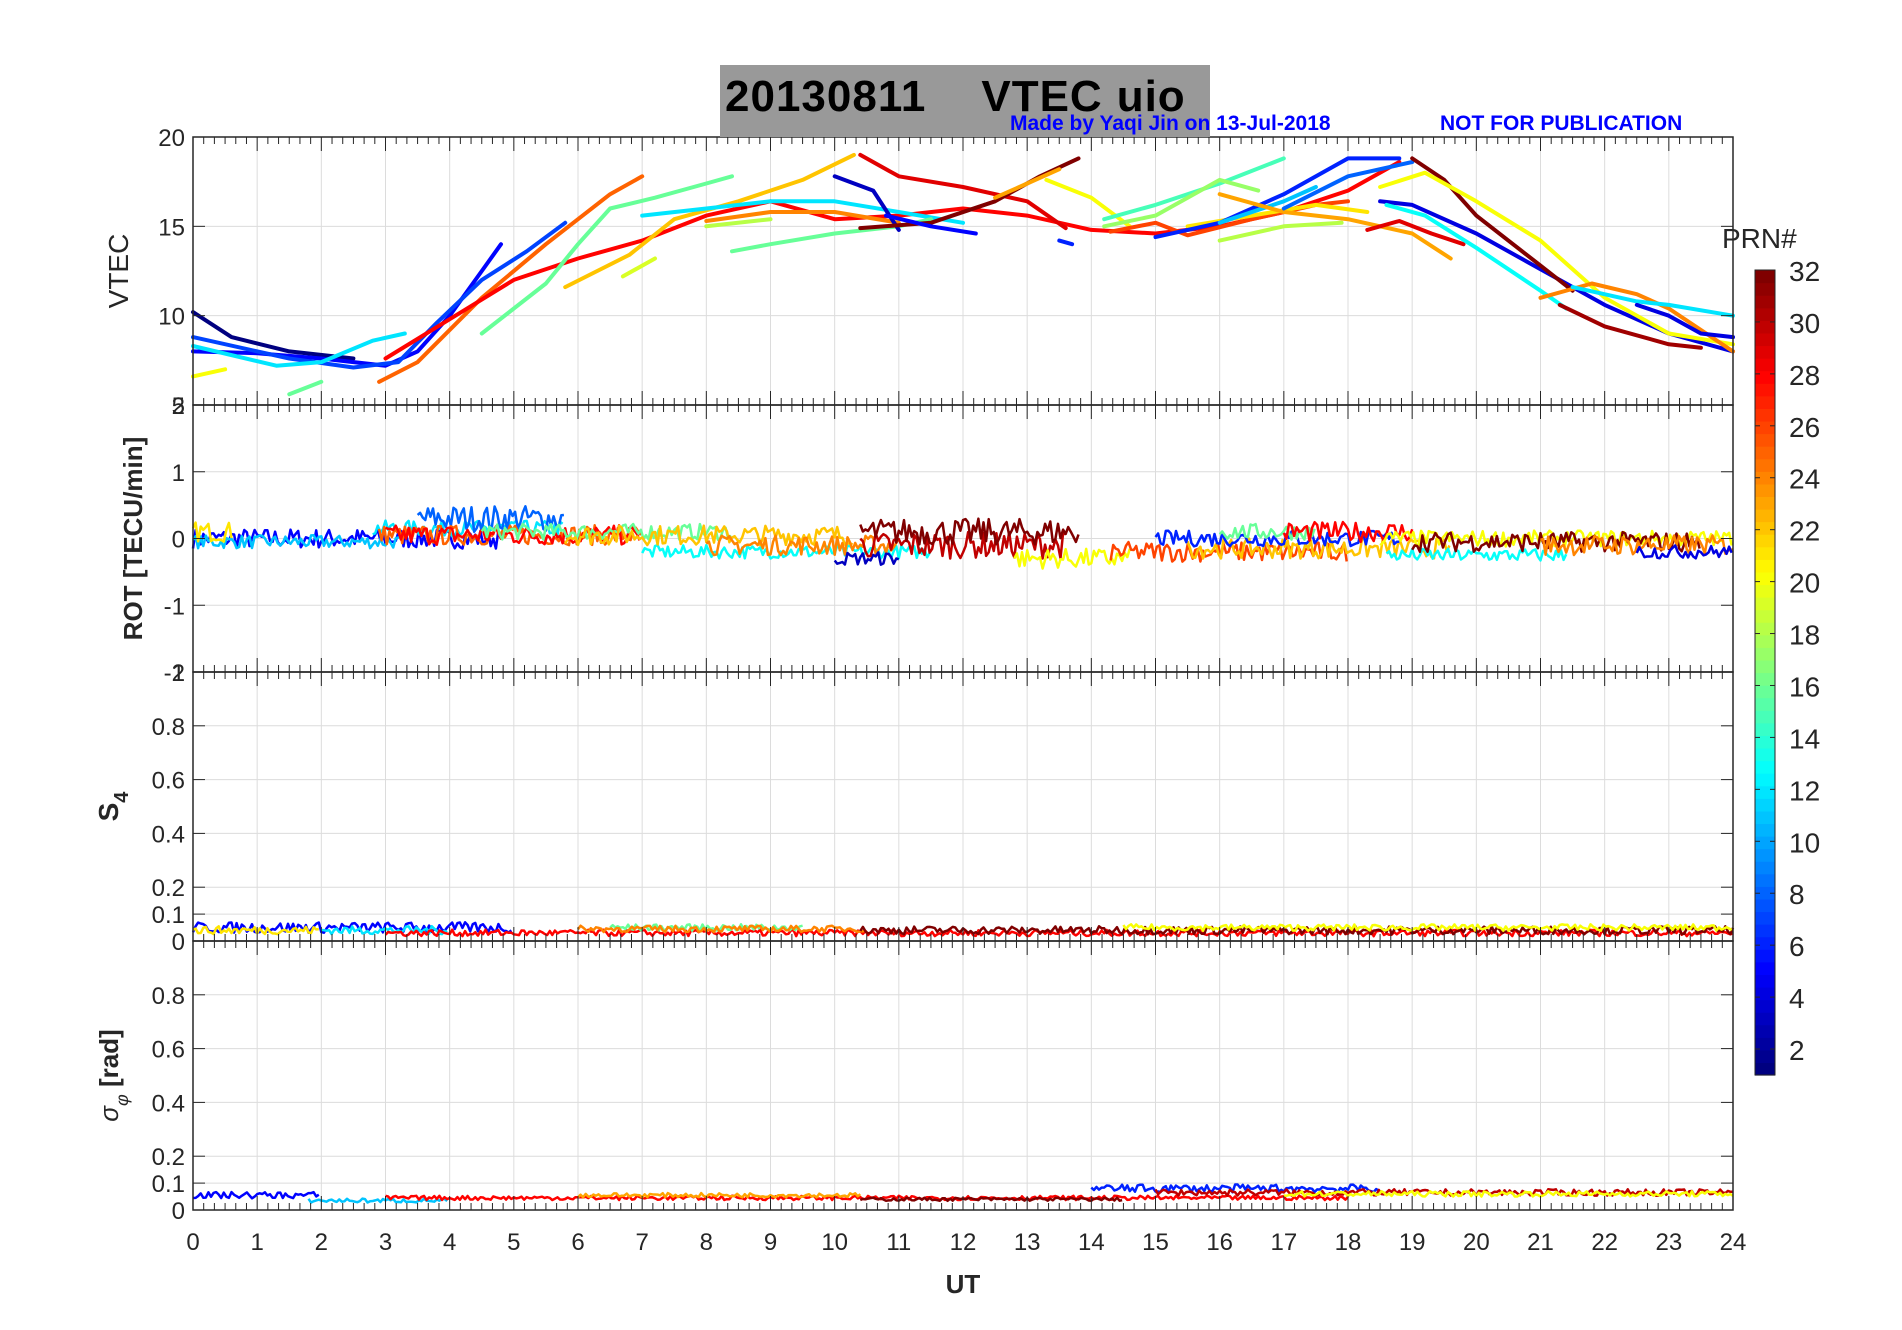 This screenshot has height=1330, width=1902. I want to click on y-axis-label-sigma: σφ [rad], so click(113, 1075).